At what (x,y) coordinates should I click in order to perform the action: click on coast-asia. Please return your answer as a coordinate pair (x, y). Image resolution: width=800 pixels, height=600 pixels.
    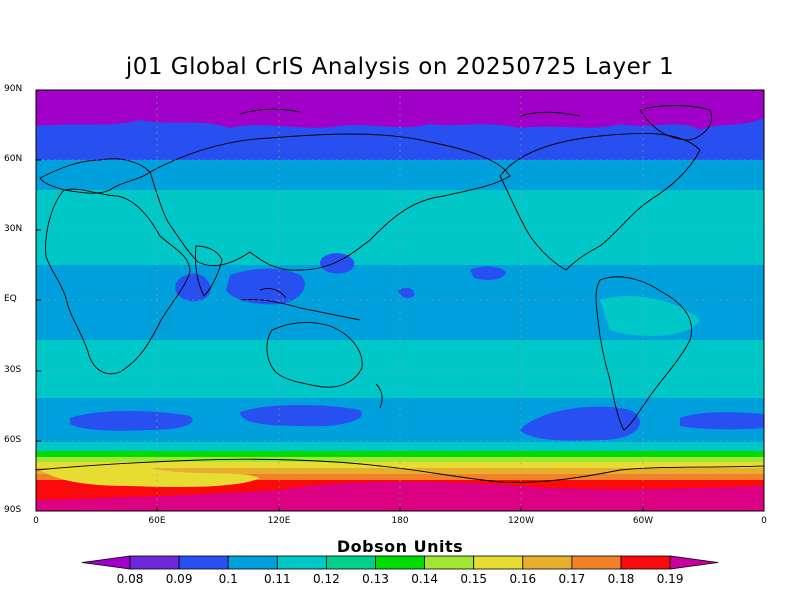
    Looking at the image, I should click on (330, 202).